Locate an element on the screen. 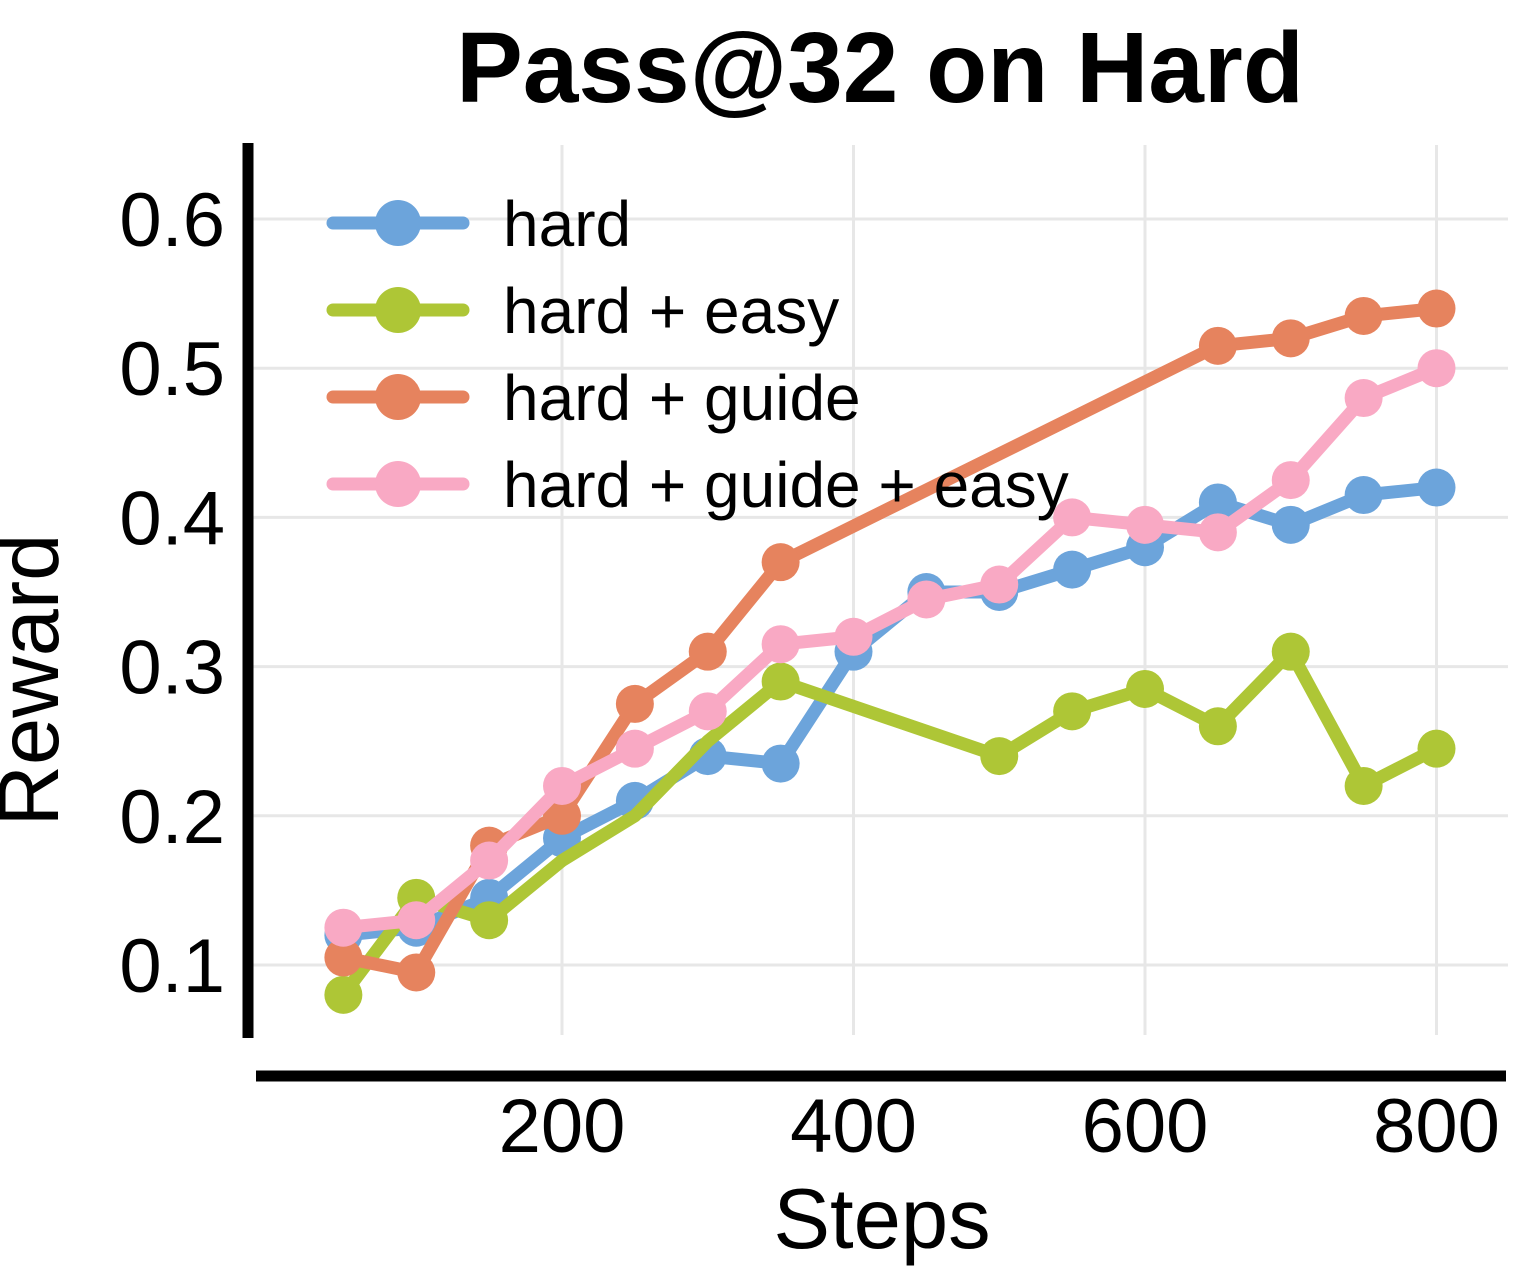 The height and width of the screenshot is (1276, 1532). legend-label: hard is located at coordinates (567, 224).